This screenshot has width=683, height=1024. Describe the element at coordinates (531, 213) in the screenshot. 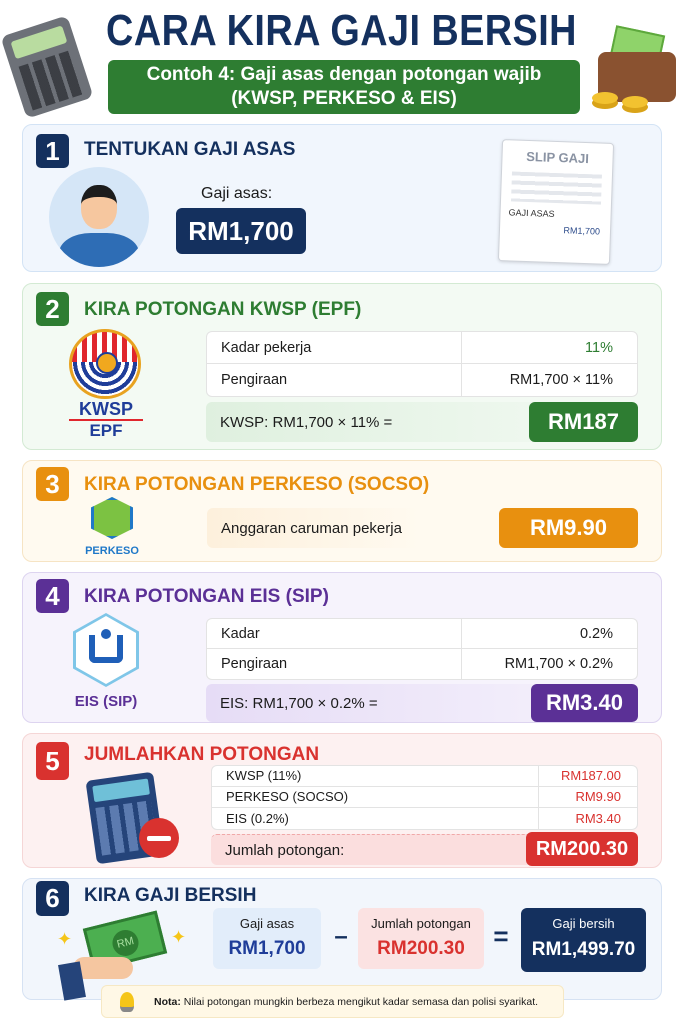

I see `payslip-label: GAJI ASAS` at that location.